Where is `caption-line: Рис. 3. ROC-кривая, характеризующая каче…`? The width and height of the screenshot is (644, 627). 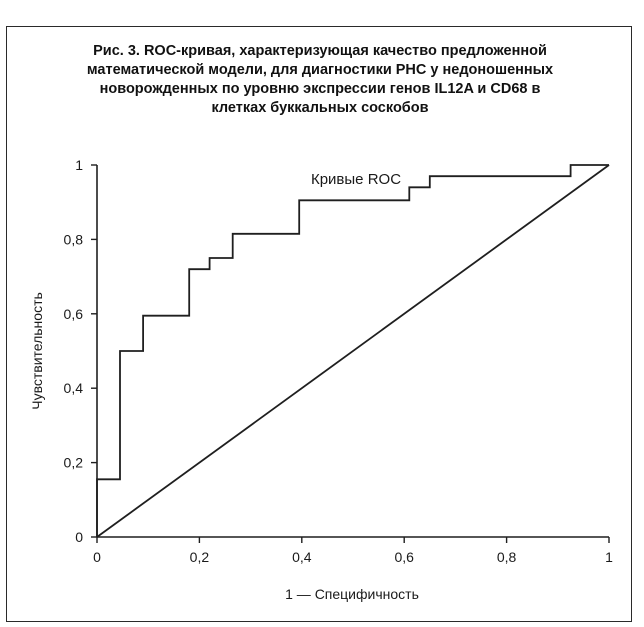
caption-line: Рис. 3. ROC-кривая, характеризующая каче… is located at coordinates (320, 51).